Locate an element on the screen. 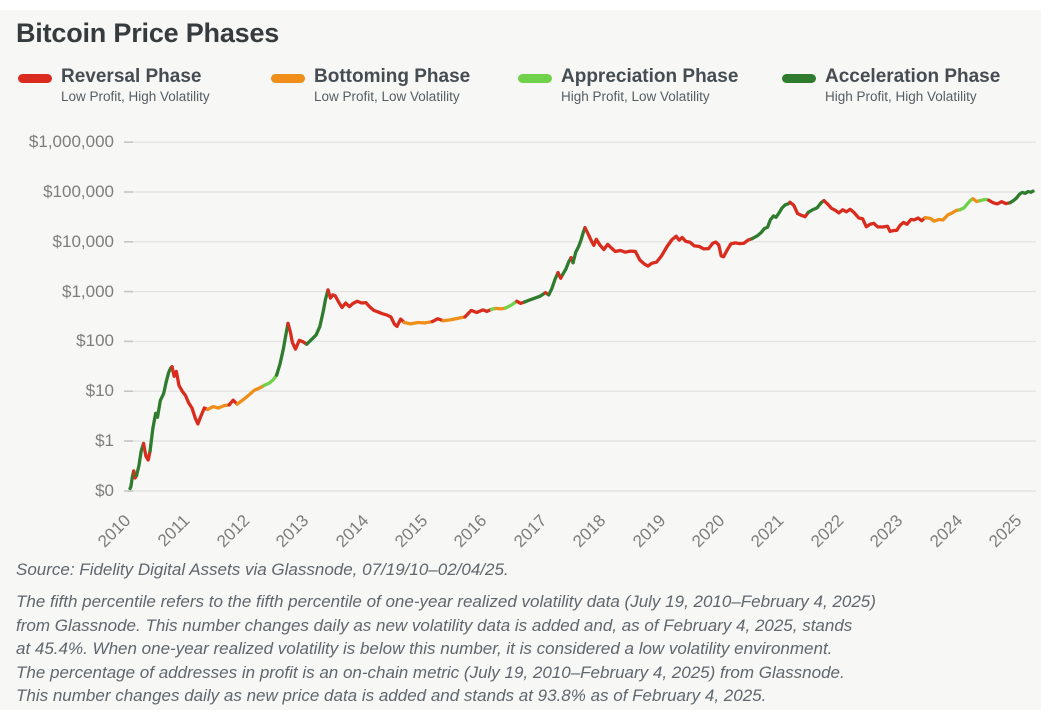 The height and width of the screenshot is (722, 1041). legend-sublabel: High Profit, High Volatility is located at coordinates (901, 96).